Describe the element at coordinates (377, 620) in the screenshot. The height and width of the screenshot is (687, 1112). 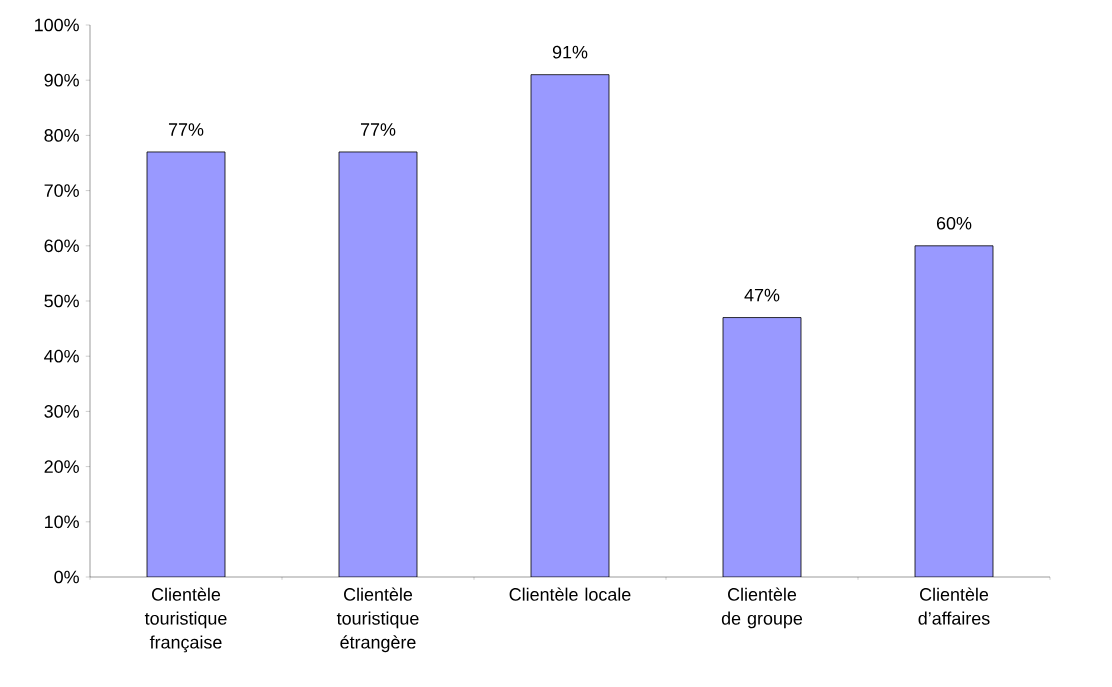
I see `x-tick-label: Clientèle touristique étrangère` at that location.